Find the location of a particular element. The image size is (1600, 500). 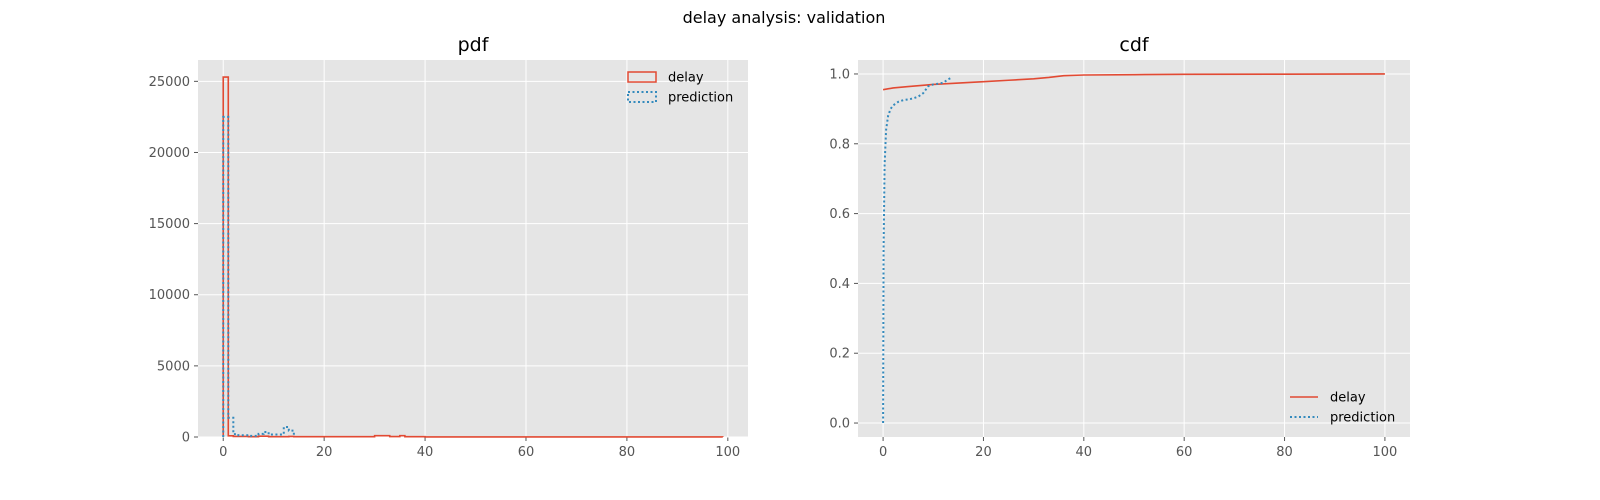

series-delay-line is located at coordinates (1133, 82).